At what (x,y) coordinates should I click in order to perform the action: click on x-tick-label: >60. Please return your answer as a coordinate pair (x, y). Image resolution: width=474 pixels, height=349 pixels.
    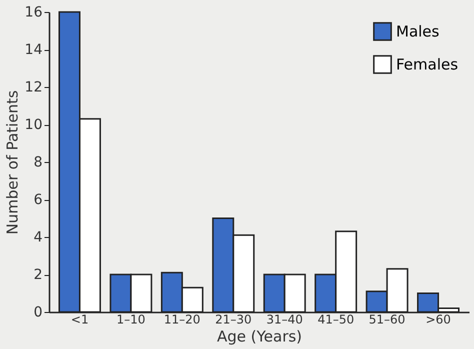
    Looking at the image, I should click on (438, 319).